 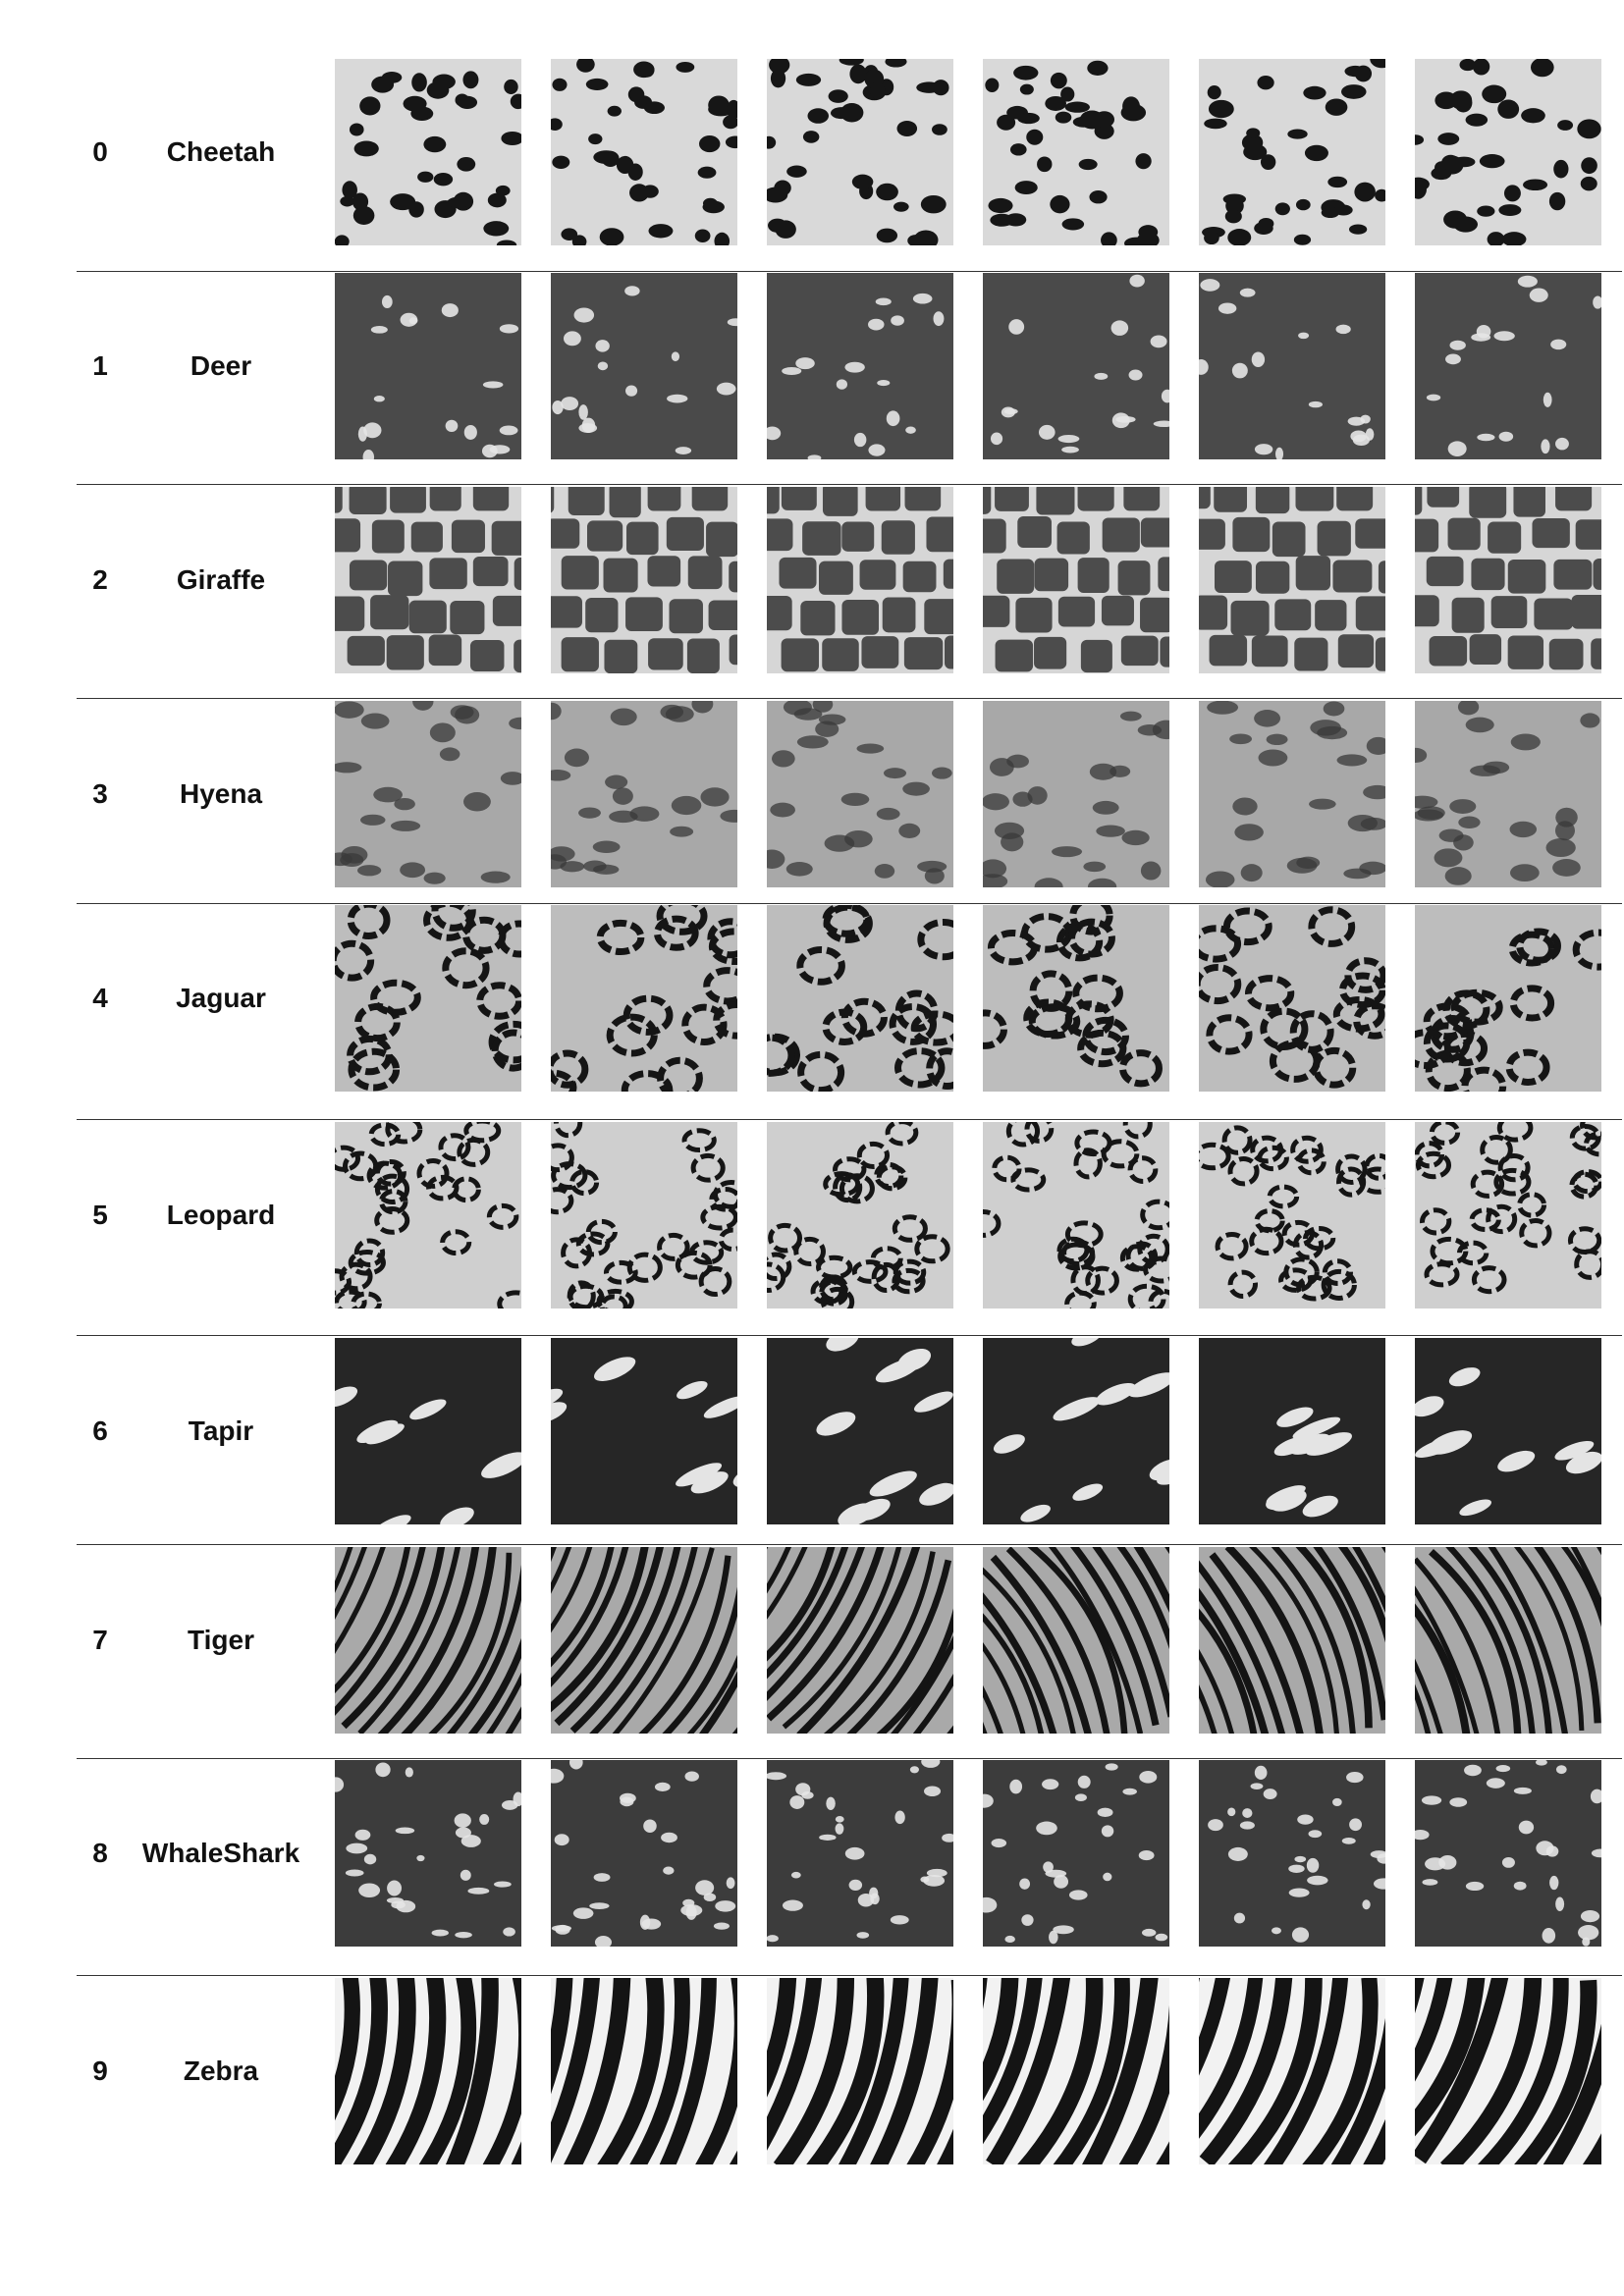 What do you see at coordinates (220, 1853) in the screenshot?
I see `class-name: WhaleShark` at bounding box center [220, 1853].